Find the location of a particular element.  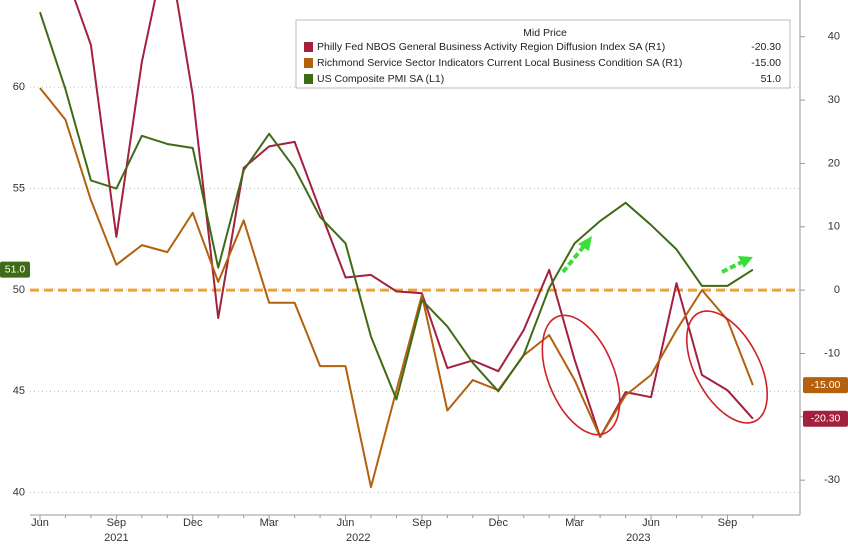

y-tick-label: 45 is located at coordinates (19, 391).